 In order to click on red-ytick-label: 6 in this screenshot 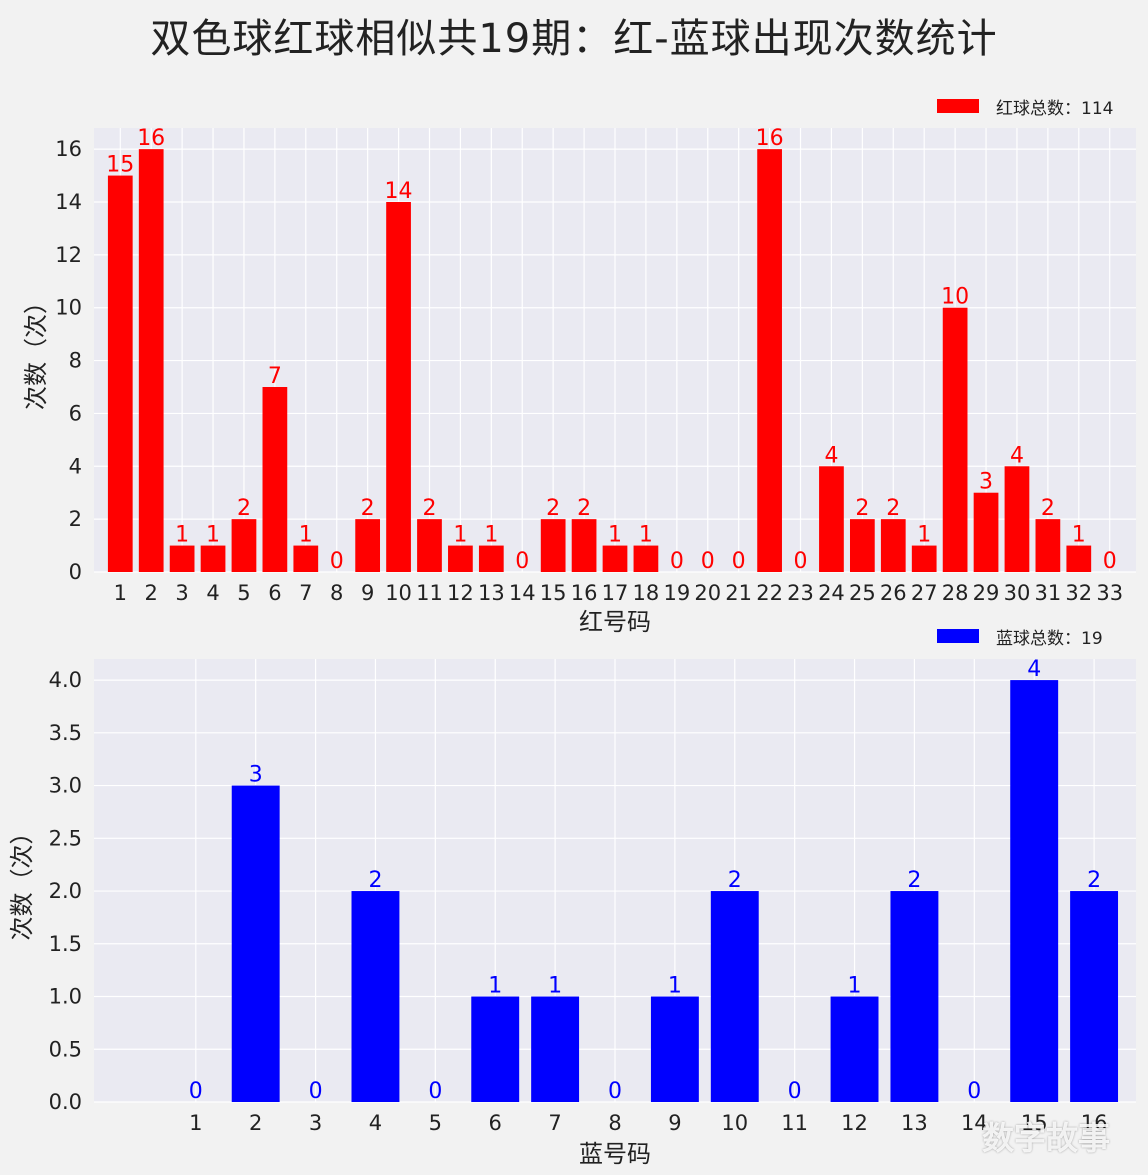, I will do `click(75, 413)`.